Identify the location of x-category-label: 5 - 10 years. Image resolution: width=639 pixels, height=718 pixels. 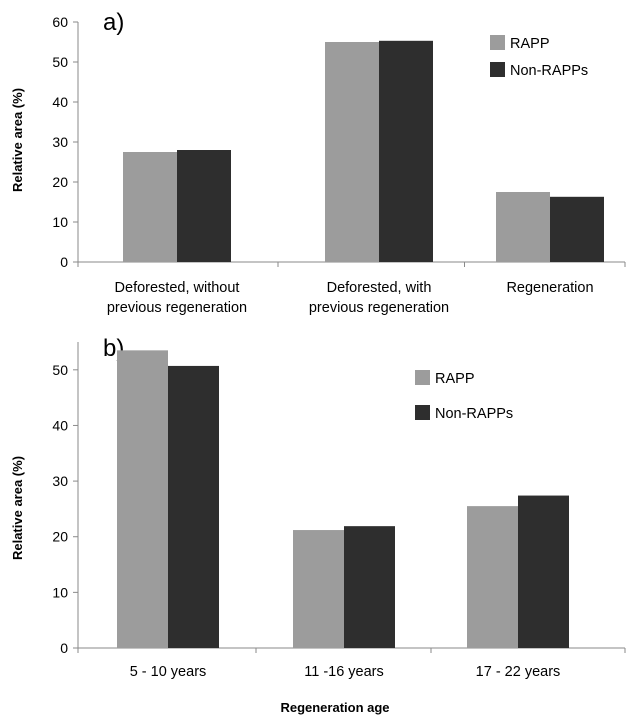
(168, 672).